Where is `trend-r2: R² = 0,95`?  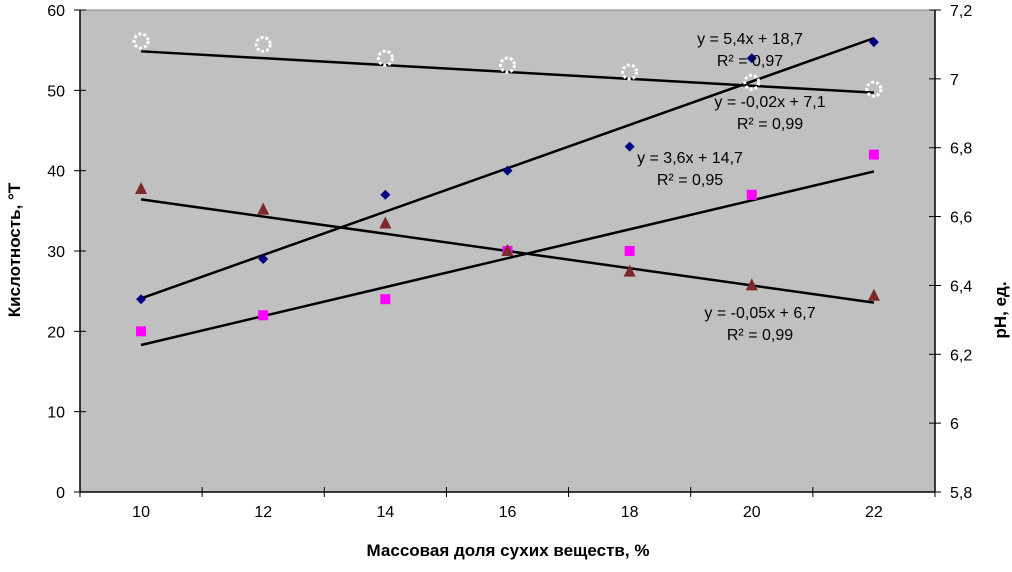 trend-r2: R² = 0,95 is located at coordinates (690, 180).